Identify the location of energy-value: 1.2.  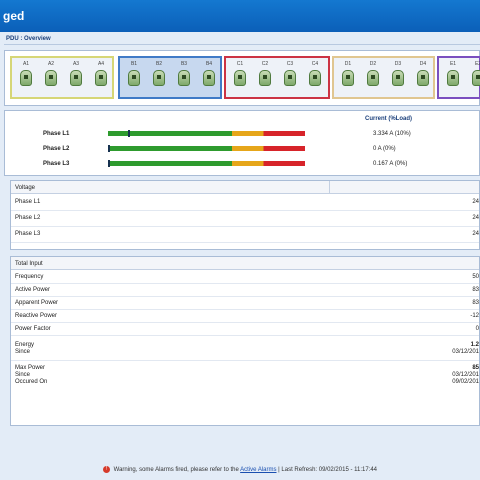
(474, 345).